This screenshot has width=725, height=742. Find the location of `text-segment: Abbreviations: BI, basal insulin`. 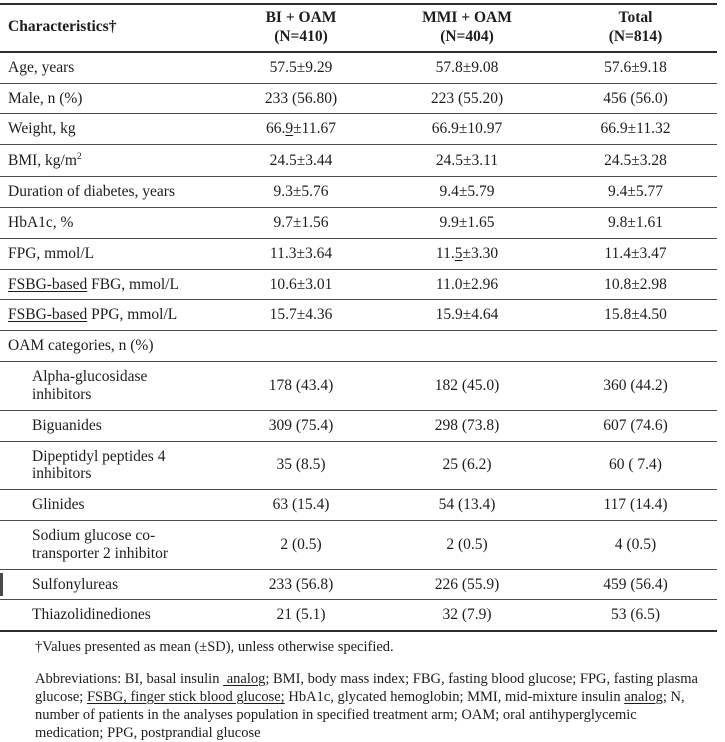

text-segment: Abbreviations: BI, basal insulin is located at coordinates (129, 679).